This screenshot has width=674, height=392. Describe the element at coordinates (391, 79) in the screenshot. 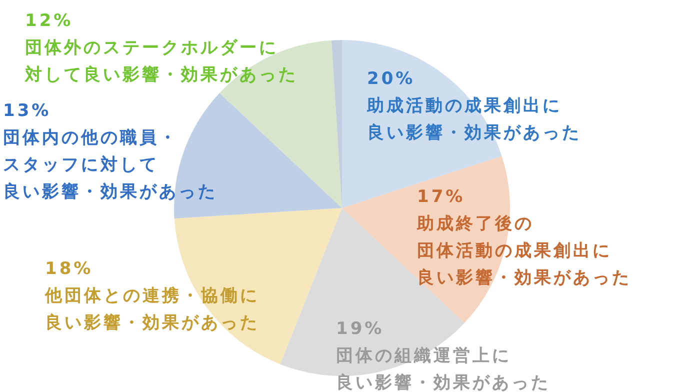

I see `data-label: 20%` at that location.